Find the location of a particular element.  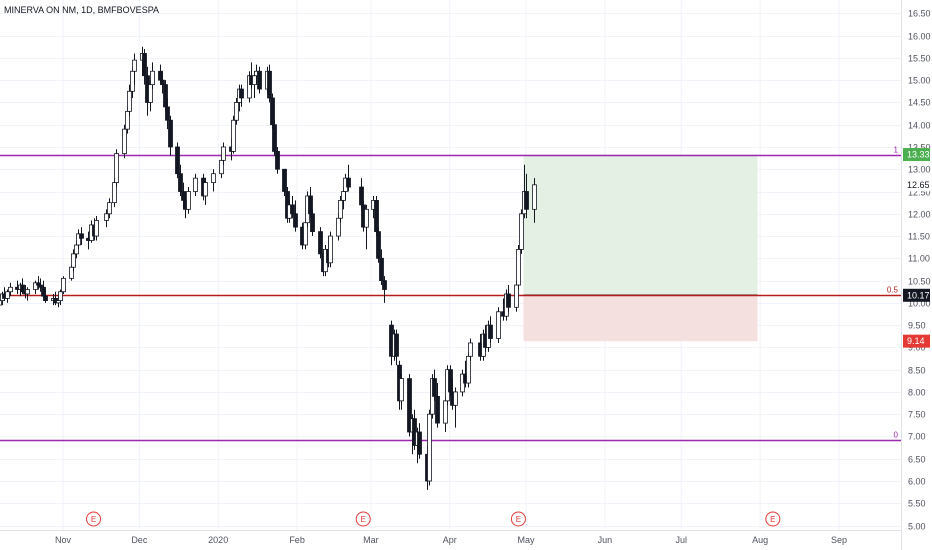

x-tick-label: Nov is located at coordinates (63, 540).